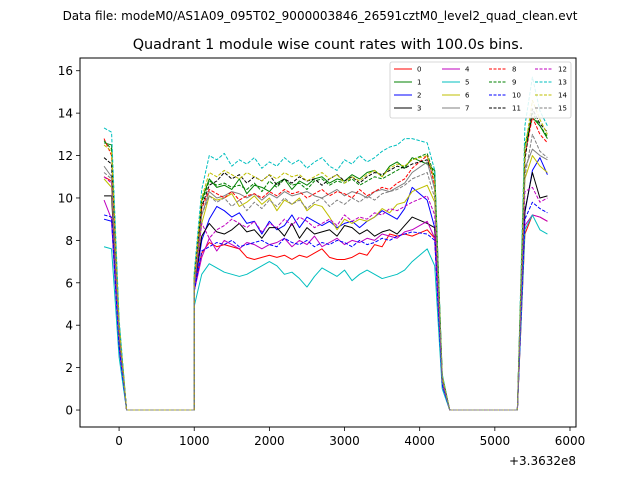  I want to click on y-tick-label: 10, so click(65, 198).